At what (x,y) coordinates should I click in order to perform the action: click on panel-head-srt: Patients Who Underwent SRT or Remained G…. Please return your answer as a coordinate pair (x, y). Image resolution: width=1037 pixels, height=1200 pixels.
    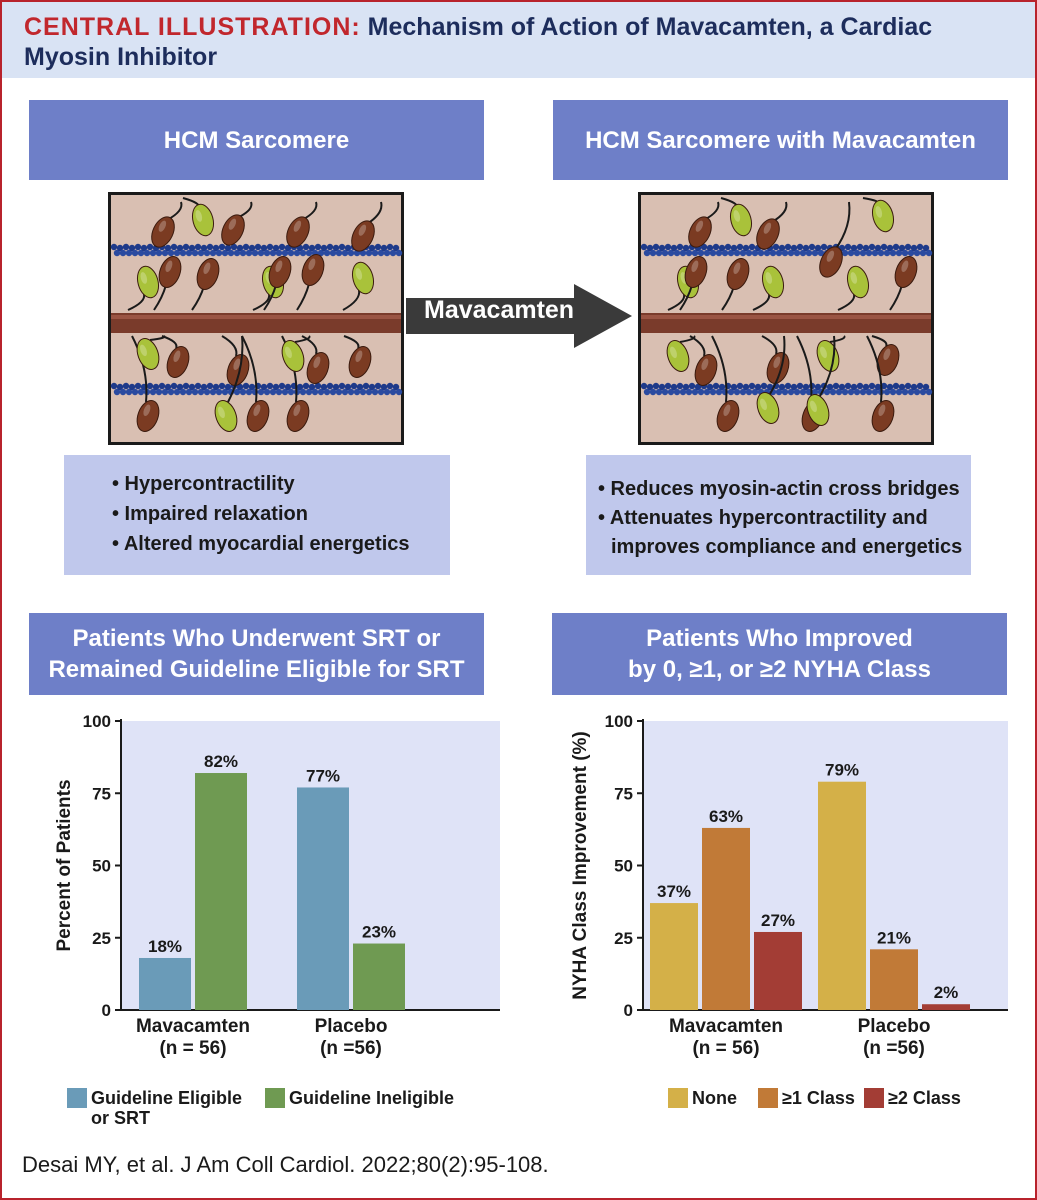
    Looking at the image, I should click on (256, 654).